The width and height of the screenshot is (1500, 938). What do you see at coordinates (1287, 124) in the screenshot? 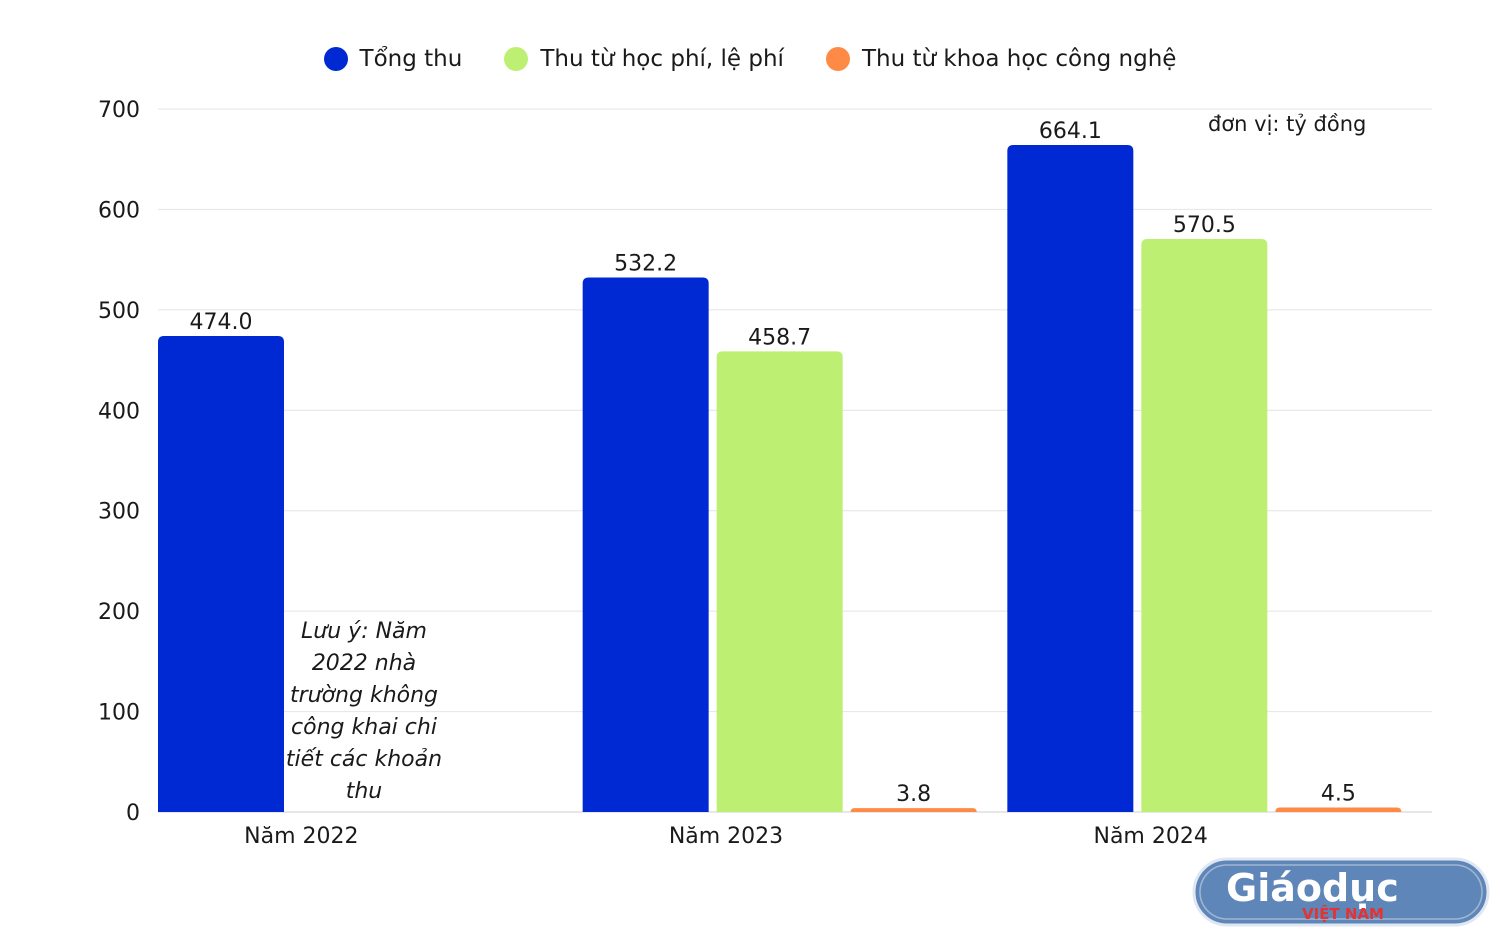
I see `unit-label: đơn vị: tỷ đồng` at bounding box center [1287, 124].